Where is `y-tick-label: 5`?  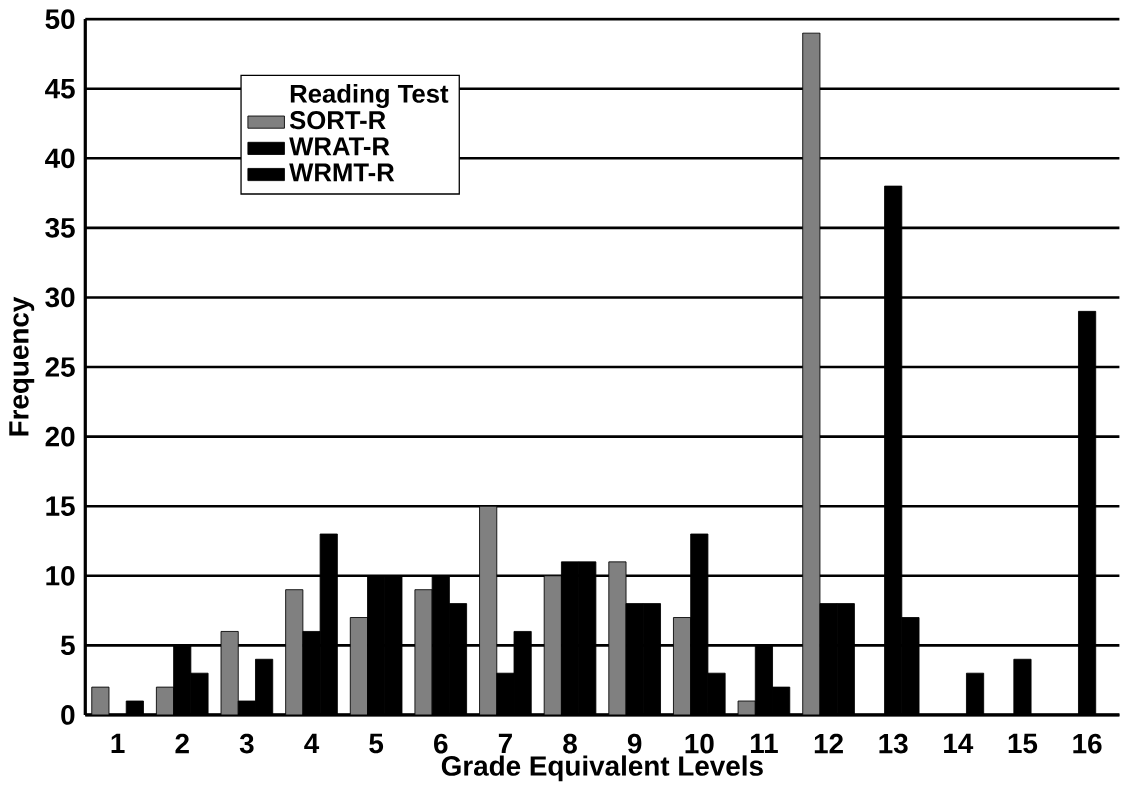
y-tick-label: 5 is located at coordinates (67, 645).